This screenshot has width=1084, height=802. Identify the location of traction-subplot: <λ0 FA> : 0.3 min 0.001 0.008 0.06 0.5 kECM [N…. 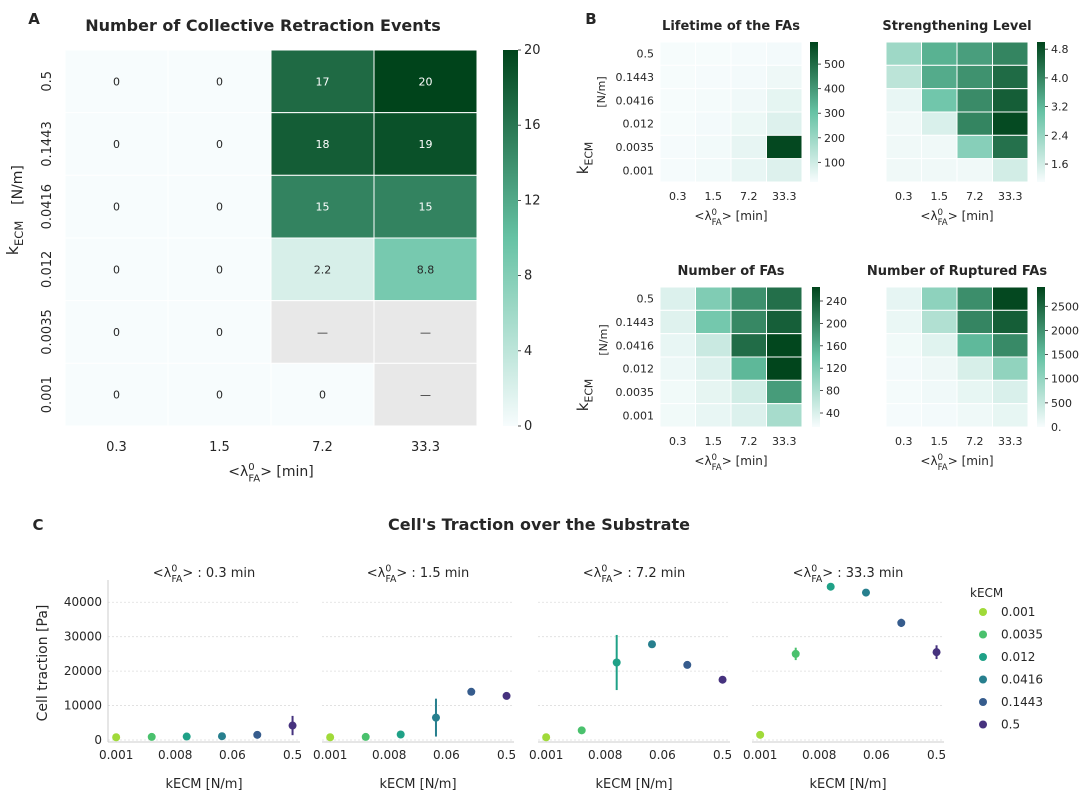
(200, 678).